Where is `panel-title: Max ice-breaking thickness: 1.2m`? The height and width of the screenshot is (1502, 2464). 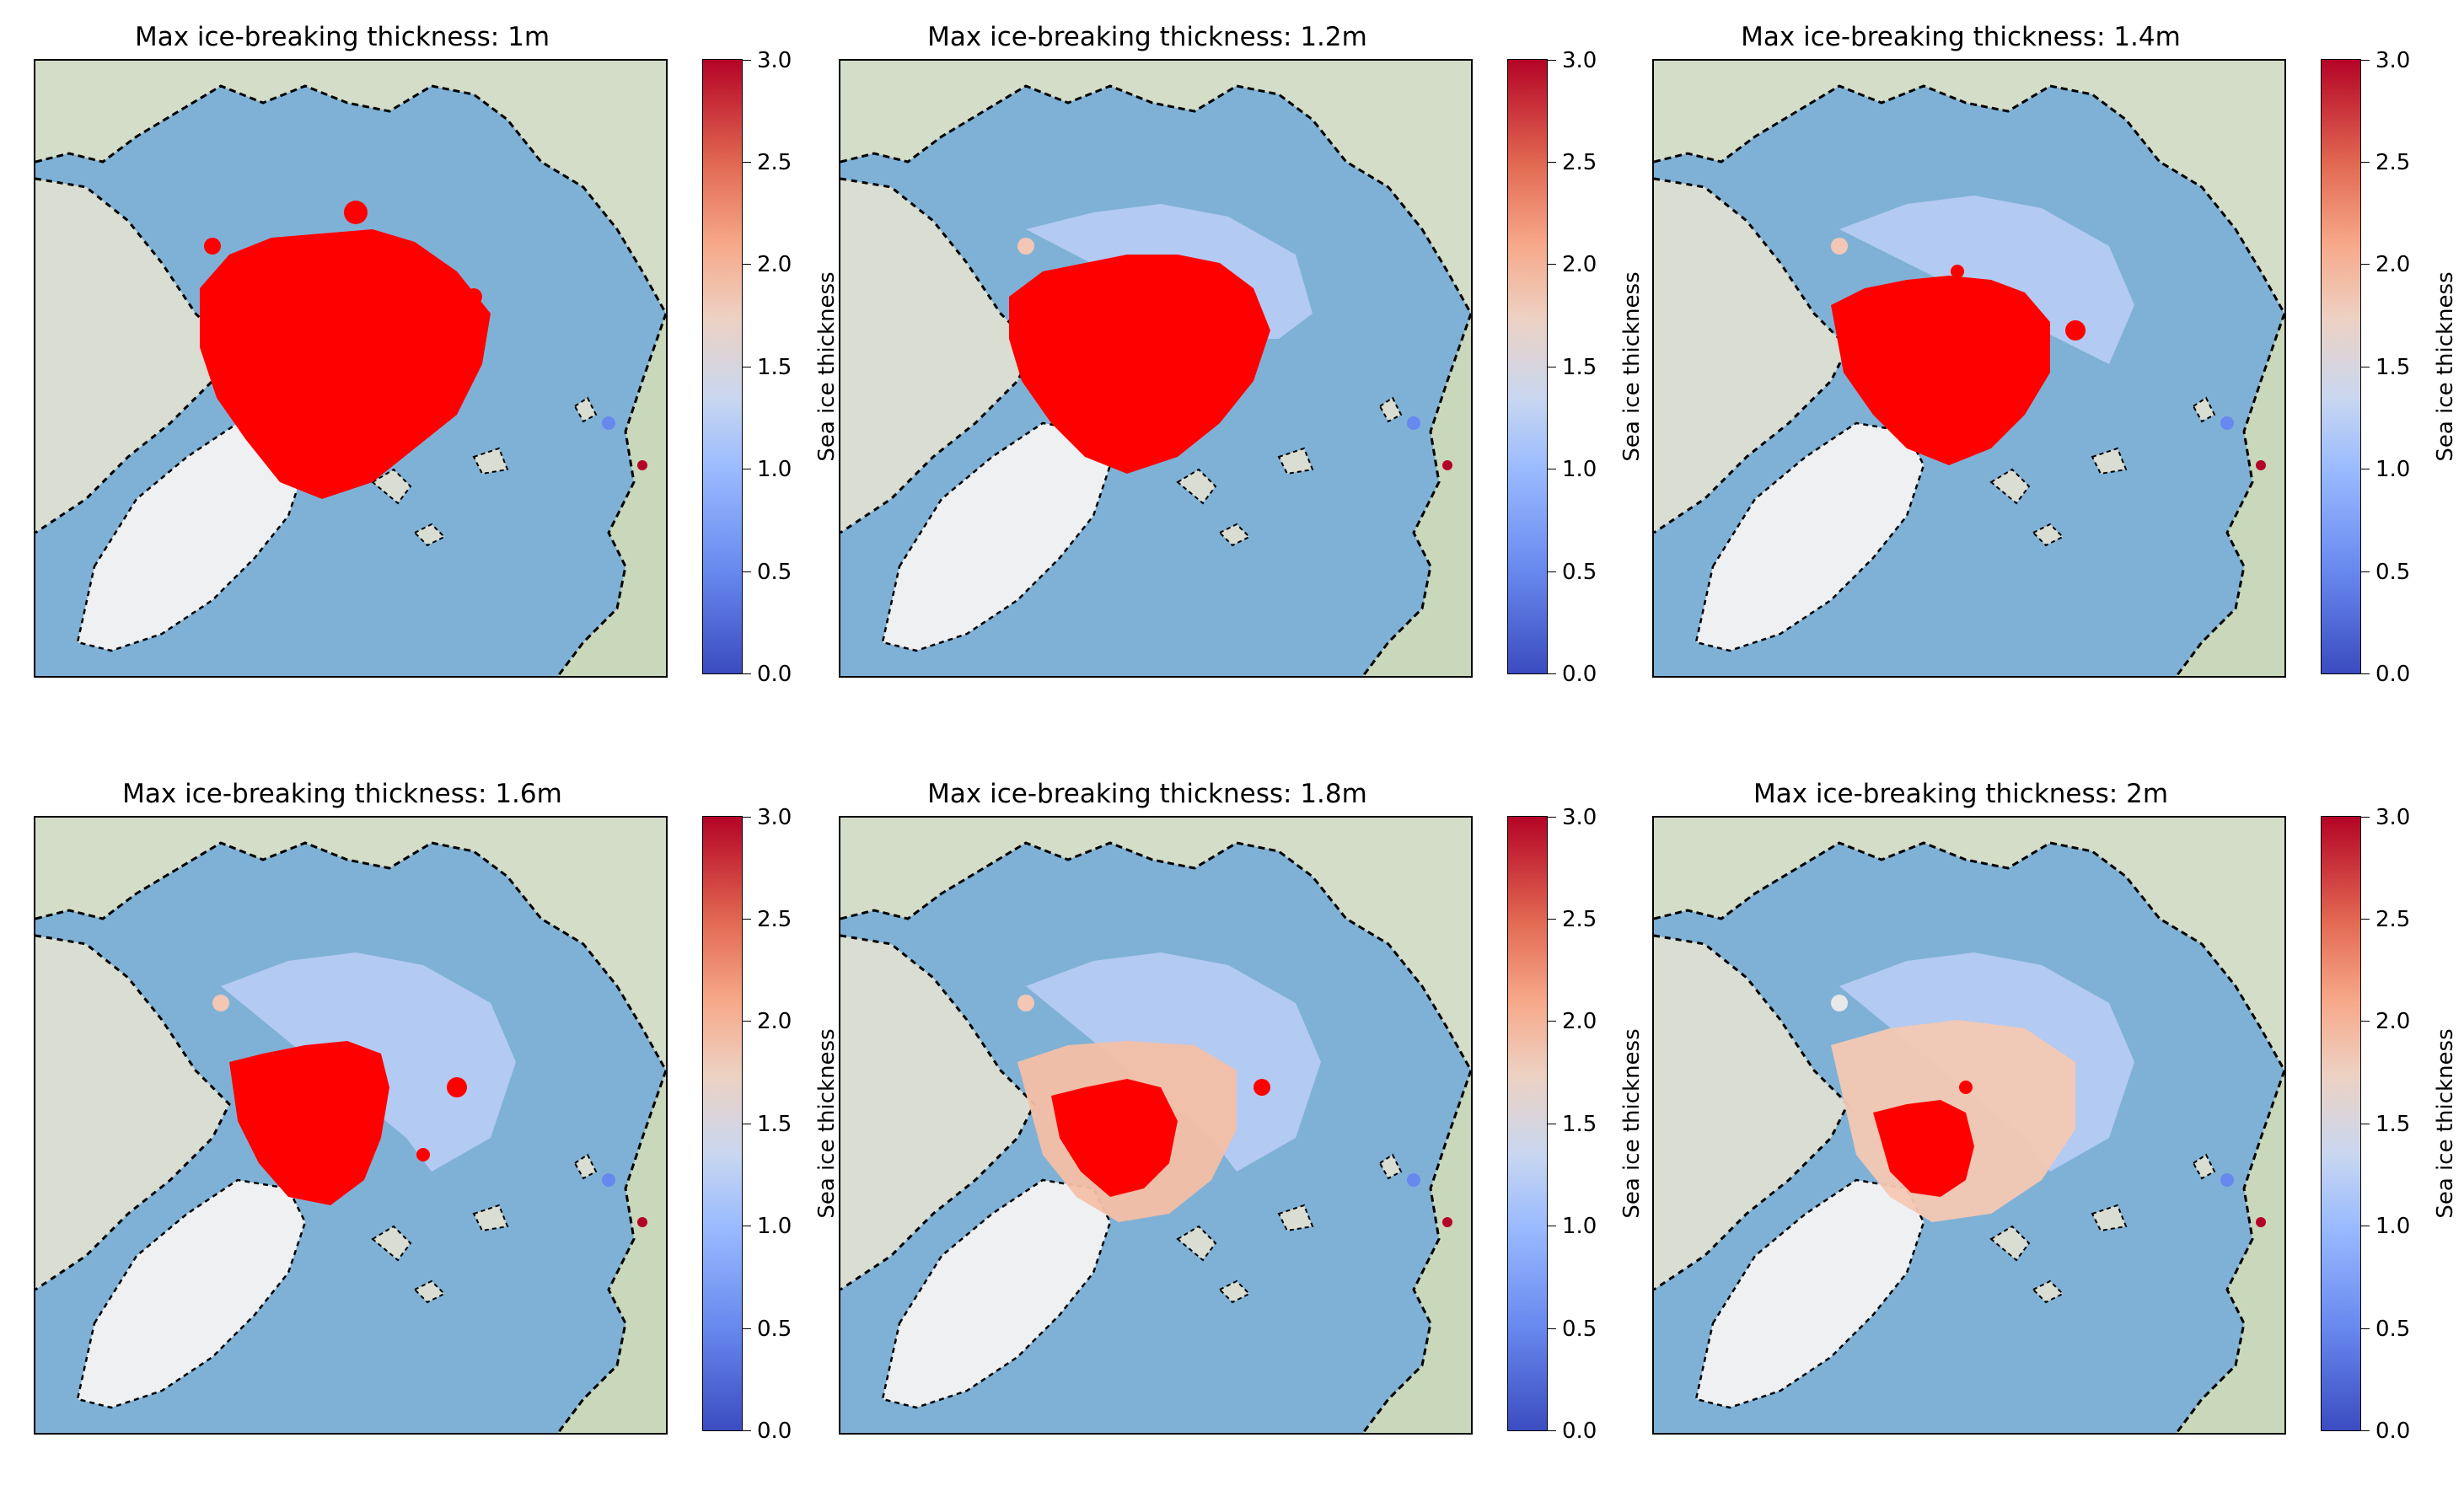 panel-title: Max ice-breaking thickness: 1.2m is located at coordinates (1147, 37).